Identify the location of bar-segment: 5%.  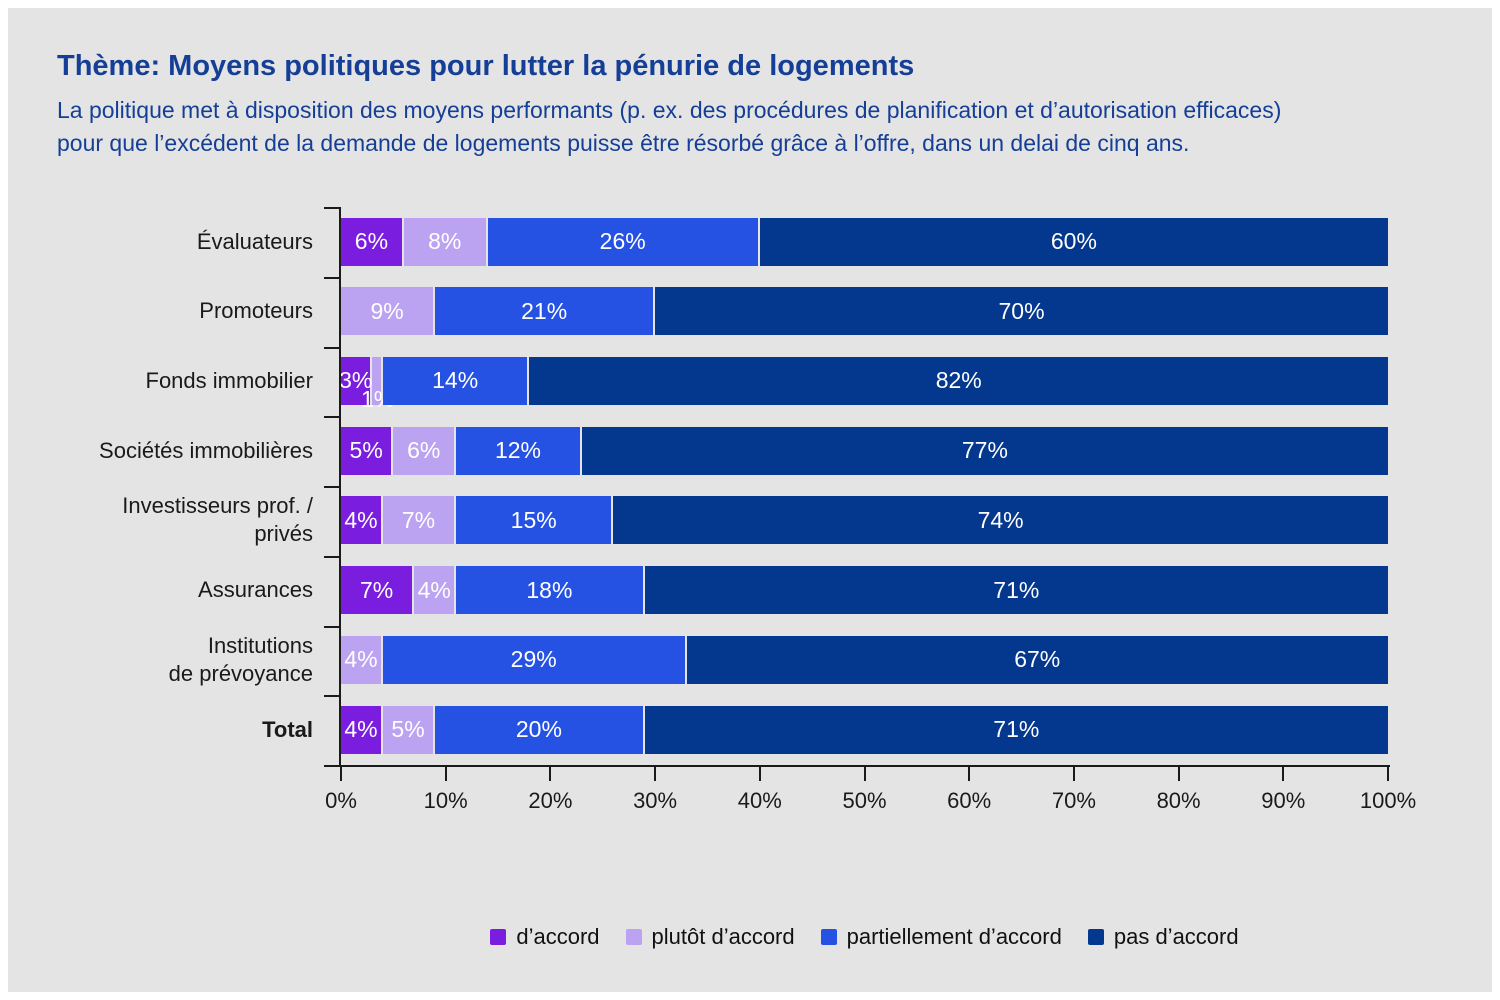
(408, 729).